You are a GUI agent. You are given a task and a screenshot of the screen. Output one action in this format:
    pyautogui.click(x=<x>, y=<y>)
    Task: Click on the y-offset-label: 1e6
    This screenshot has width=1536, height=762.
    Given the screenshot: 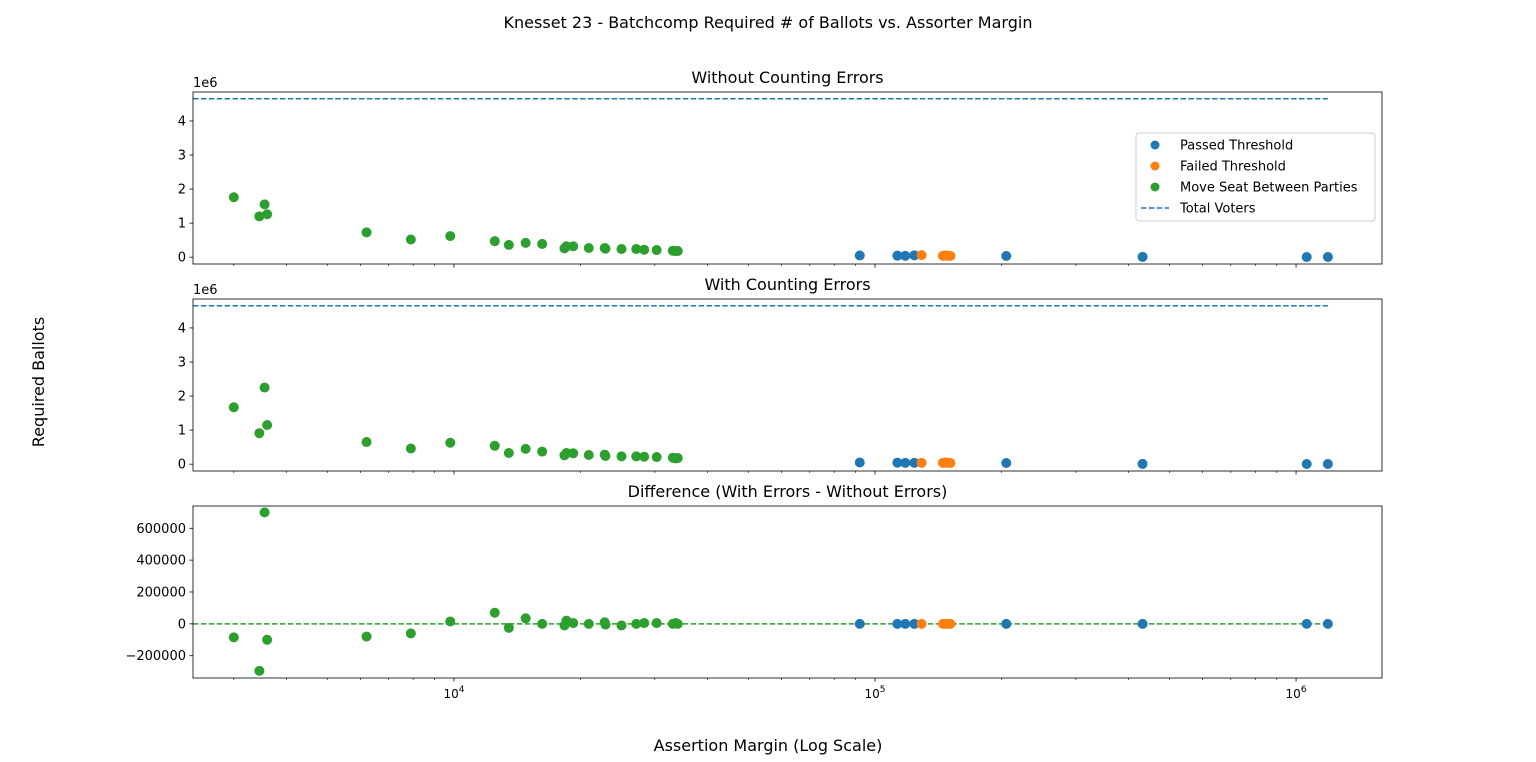 What is the action you would take?
    pyautogui.click(x=205, y=290)
    